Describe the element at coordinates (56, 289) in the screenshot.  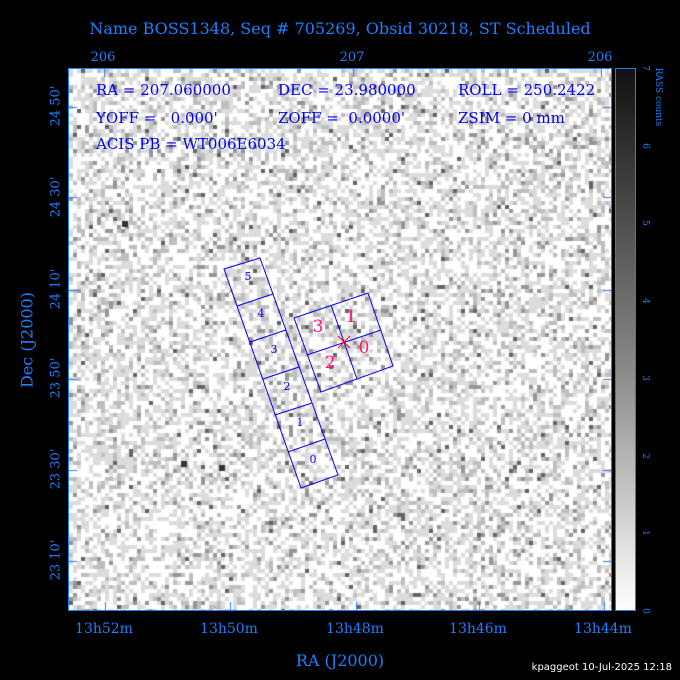
I see `left-axis-label: 24 10'` at that location.